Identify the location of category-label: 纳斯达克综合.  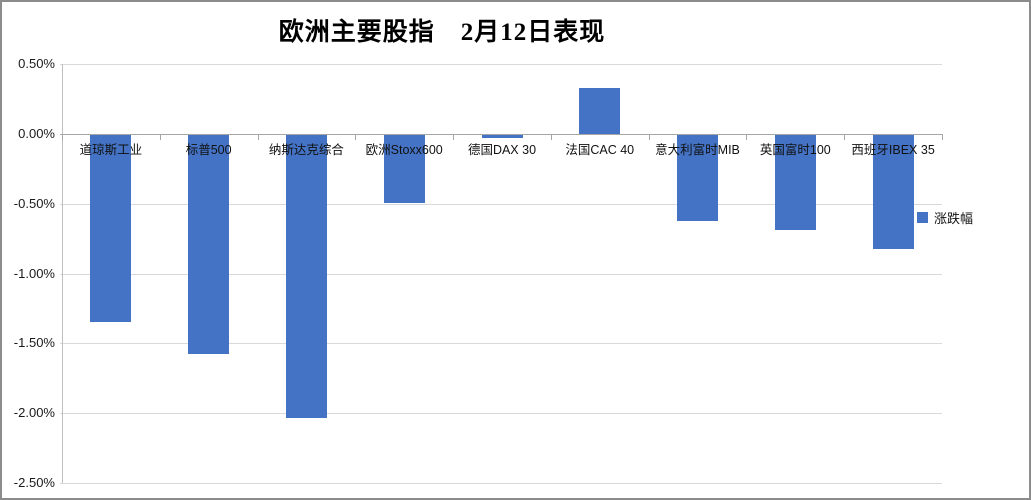
(306, 149).